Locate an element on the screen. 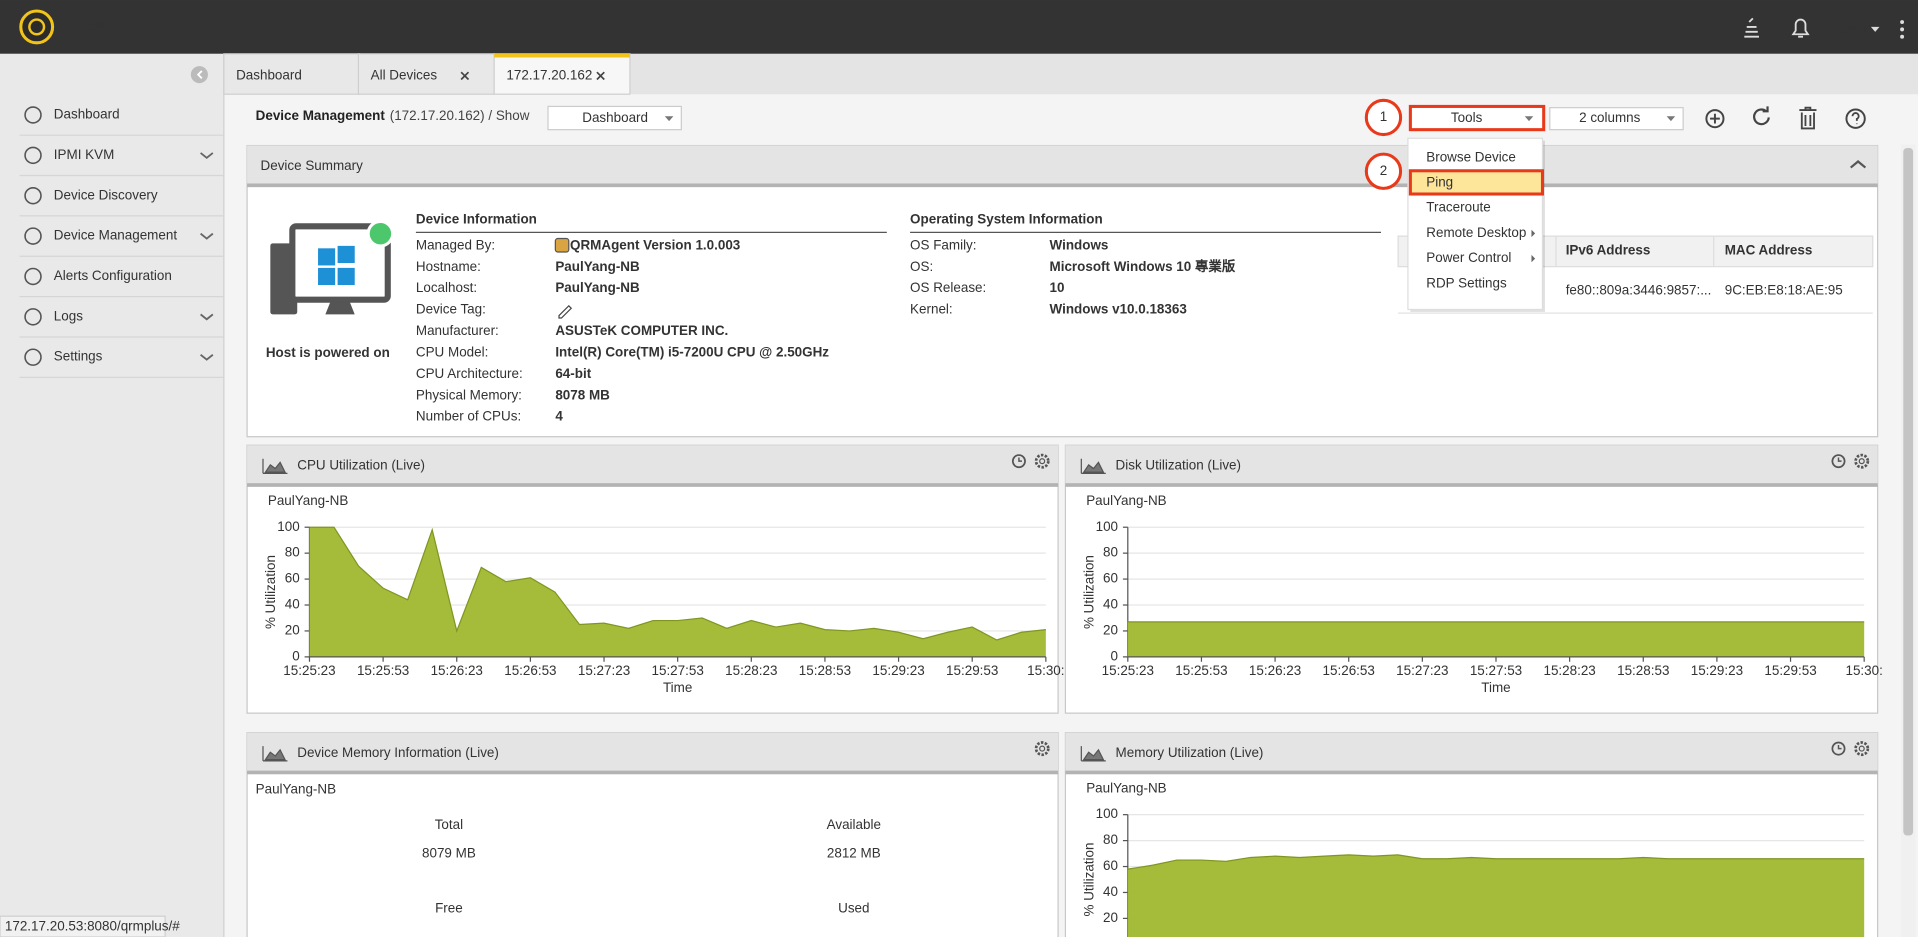 The width and height of the screenshot is (1918, 937). panel-collapse is located at coordinates (1858, 164).